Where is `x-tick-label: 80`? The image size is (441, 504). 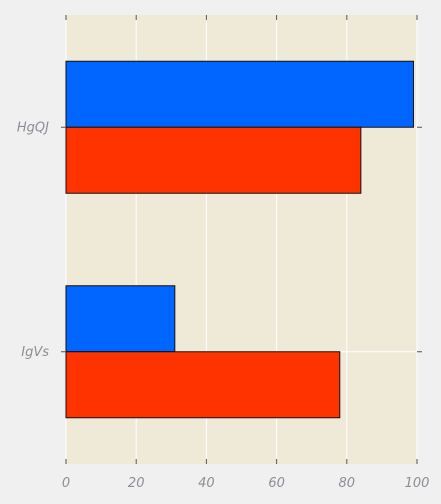 x-tick-label: 80 is located at coordinates (347, 483).